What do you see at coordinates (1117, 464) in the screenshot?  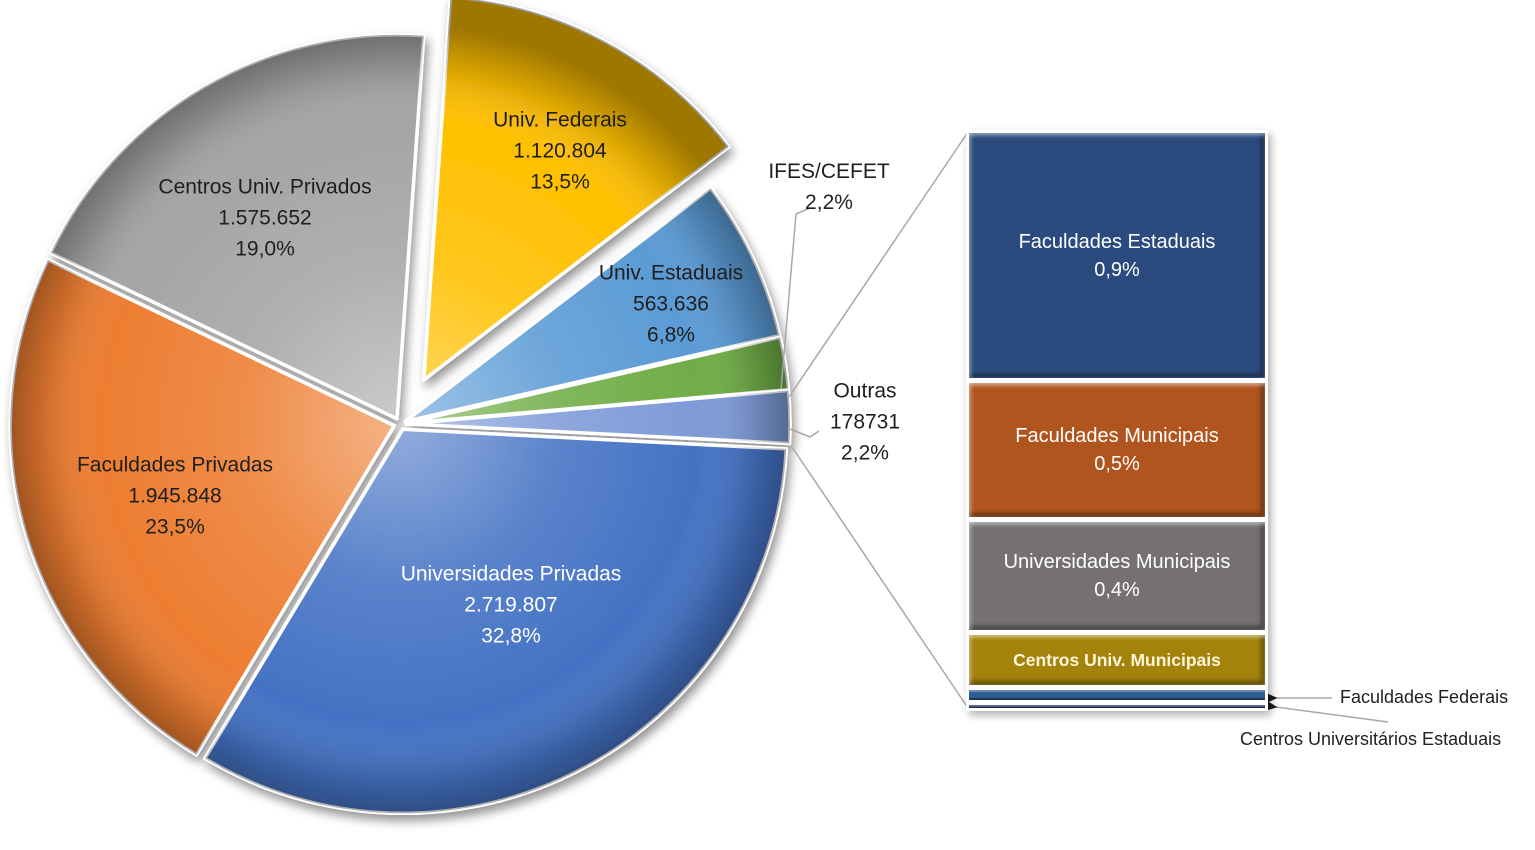 I see `segment-pct: 0,5%` at bounding box center [1117, 464].